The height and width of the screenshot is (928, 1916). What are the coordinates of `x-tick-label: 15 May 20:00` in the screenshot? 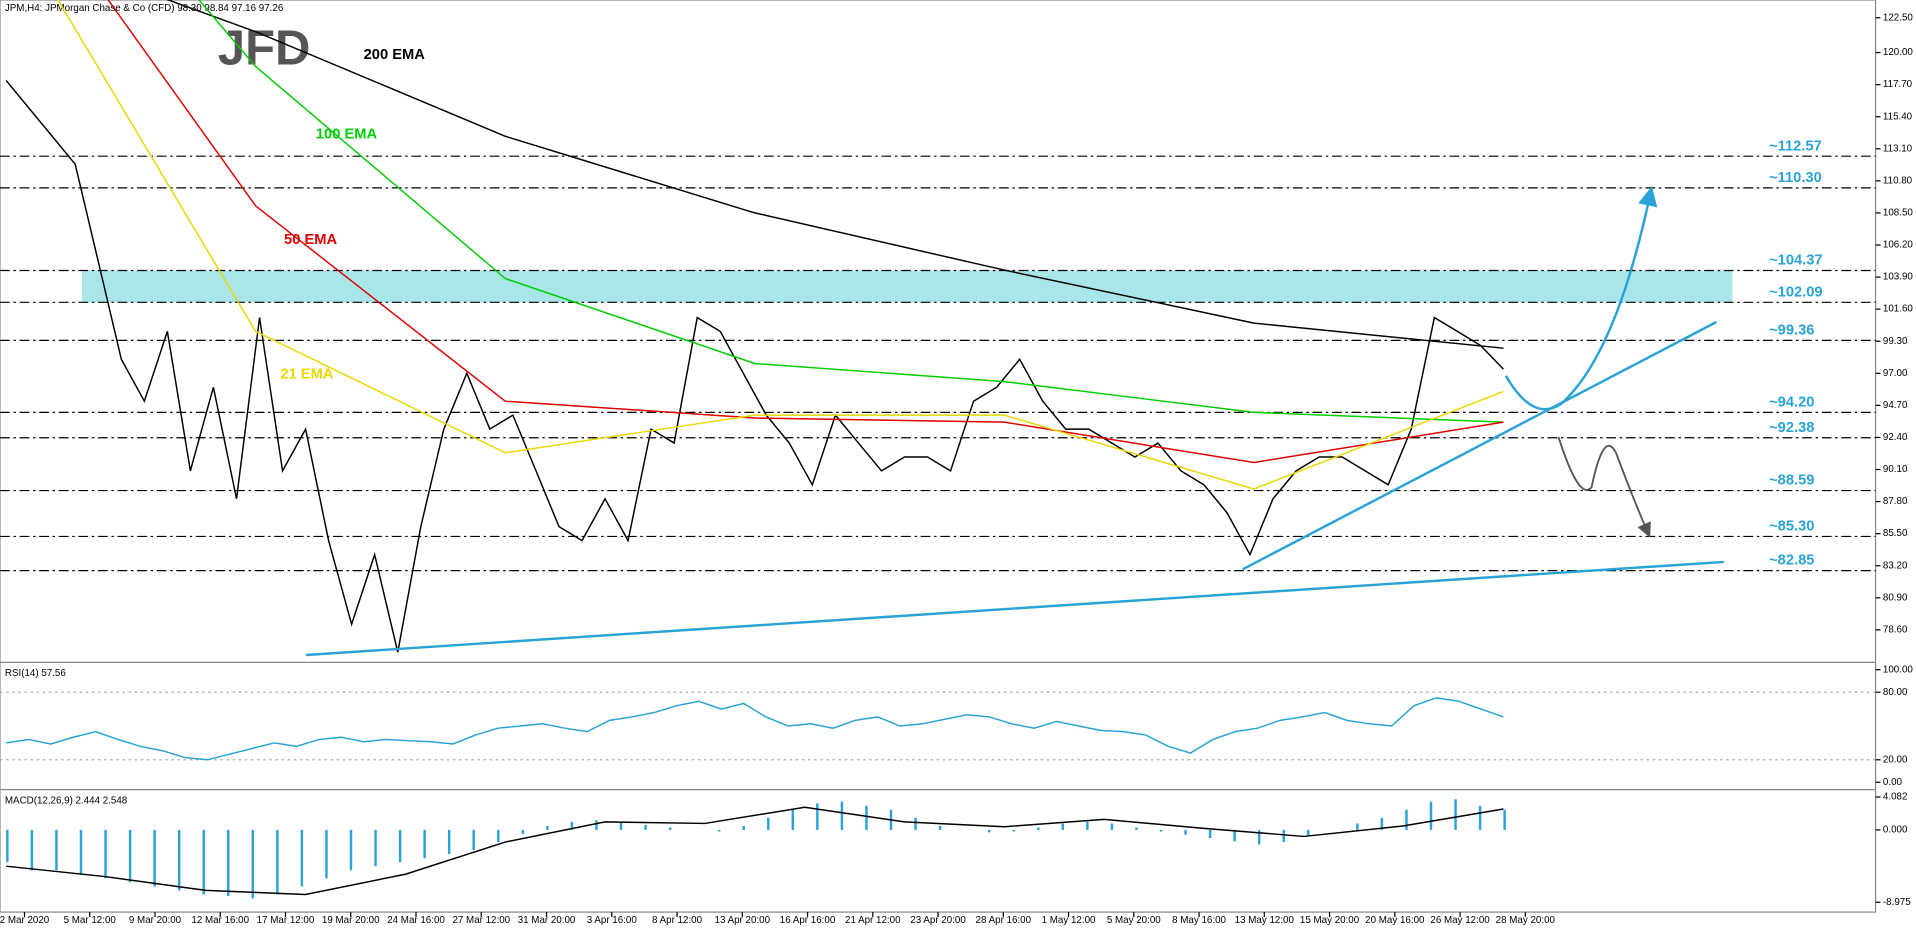 It's located at (1330, 920).